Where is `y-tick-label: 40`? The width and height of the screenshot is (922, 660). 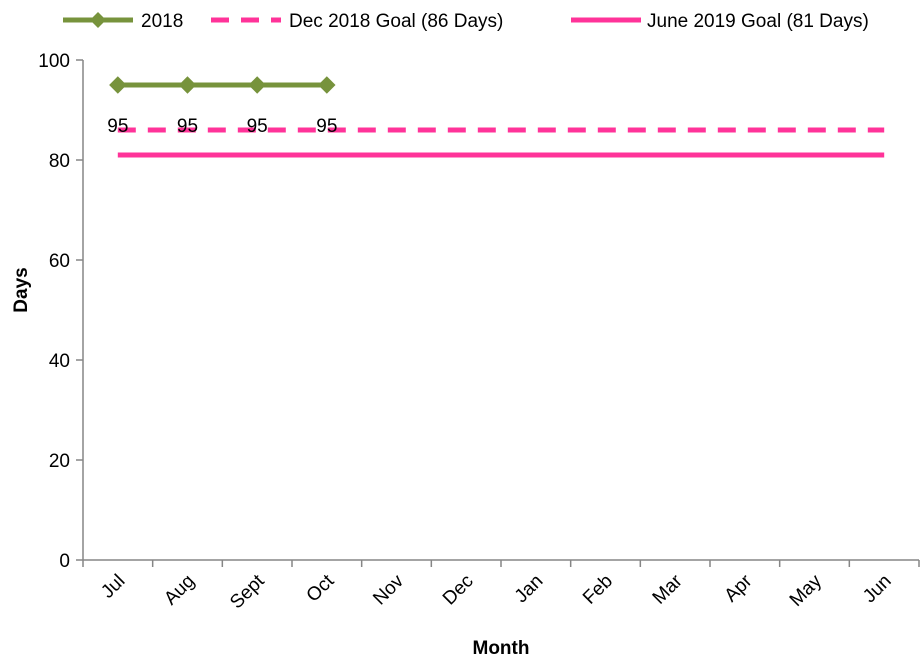 y-tick-label: 40 is located at coordinates (59, 361).